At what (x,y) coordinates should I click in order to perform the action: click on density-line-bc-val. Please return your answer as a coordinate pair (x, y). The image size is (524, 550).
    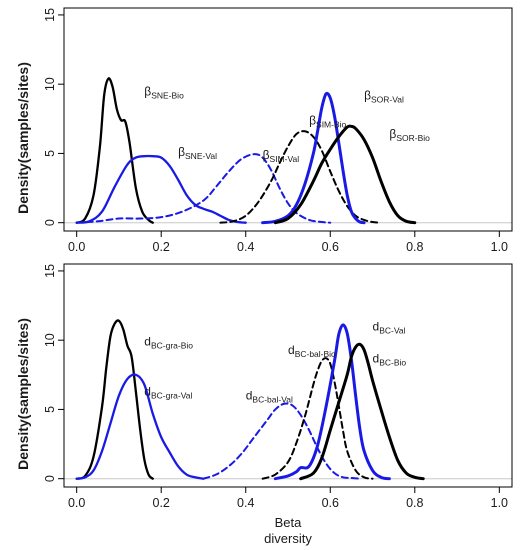
    Looking at the image, I should click on (332, 402).